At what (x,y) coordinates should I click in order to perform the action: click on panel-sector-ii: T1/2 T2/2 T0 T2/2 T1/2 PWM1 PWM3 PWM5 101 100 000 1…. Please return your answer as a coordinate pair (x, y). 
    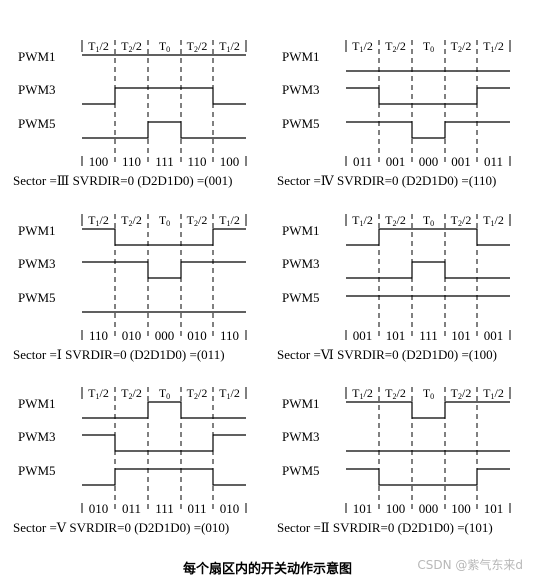
    Looking at the image, I should click on (394, 460).